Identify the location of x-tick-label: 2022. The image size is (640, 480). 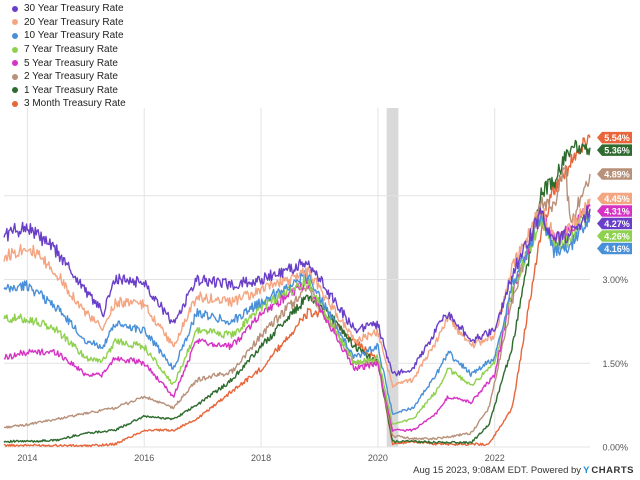
(495, 458).